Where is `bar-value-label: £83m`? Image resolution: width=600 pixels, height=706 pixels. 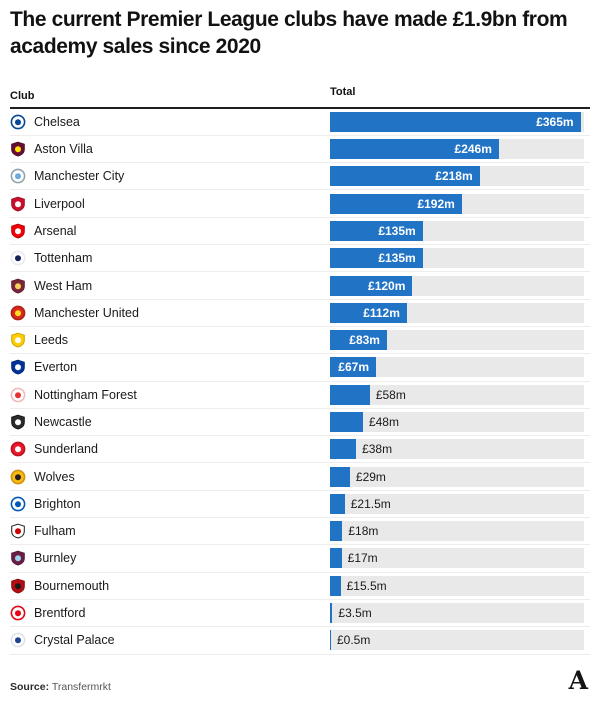
bar-value-label: £83m is located at coordinates (364, 340).